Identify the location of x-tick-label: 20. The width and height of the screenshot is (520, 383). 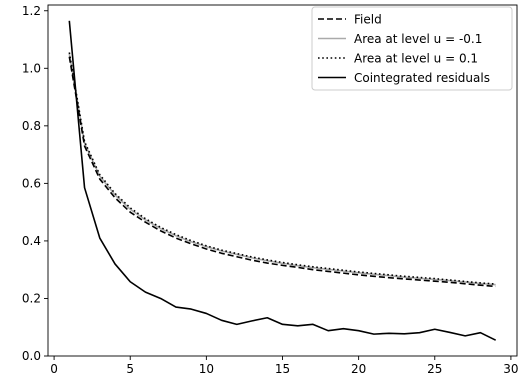
(358, 369).